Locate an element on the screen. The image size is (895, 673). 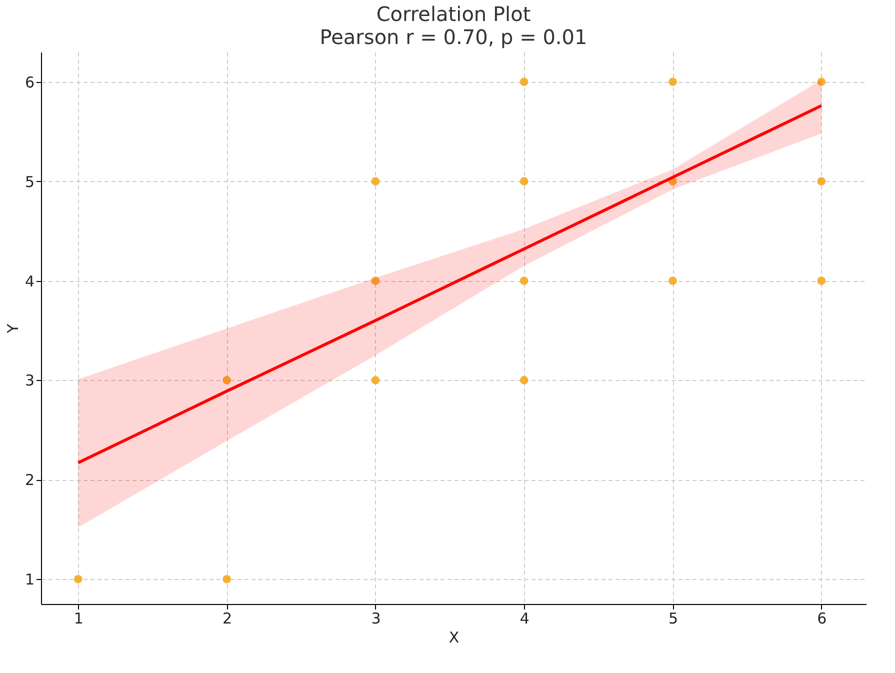
x-tick-label: 5 is located at coordinates (673, 619).